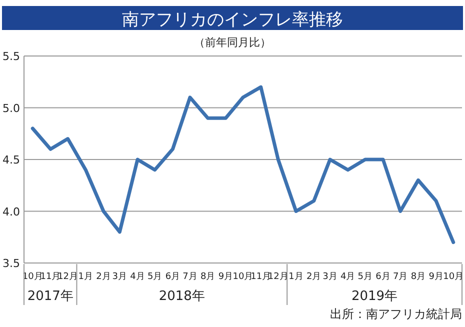 The width and height of the screenshot is (465, 327). I want to click on title-banner: 南アフリカのインフレ率推移, so click(232, 18).